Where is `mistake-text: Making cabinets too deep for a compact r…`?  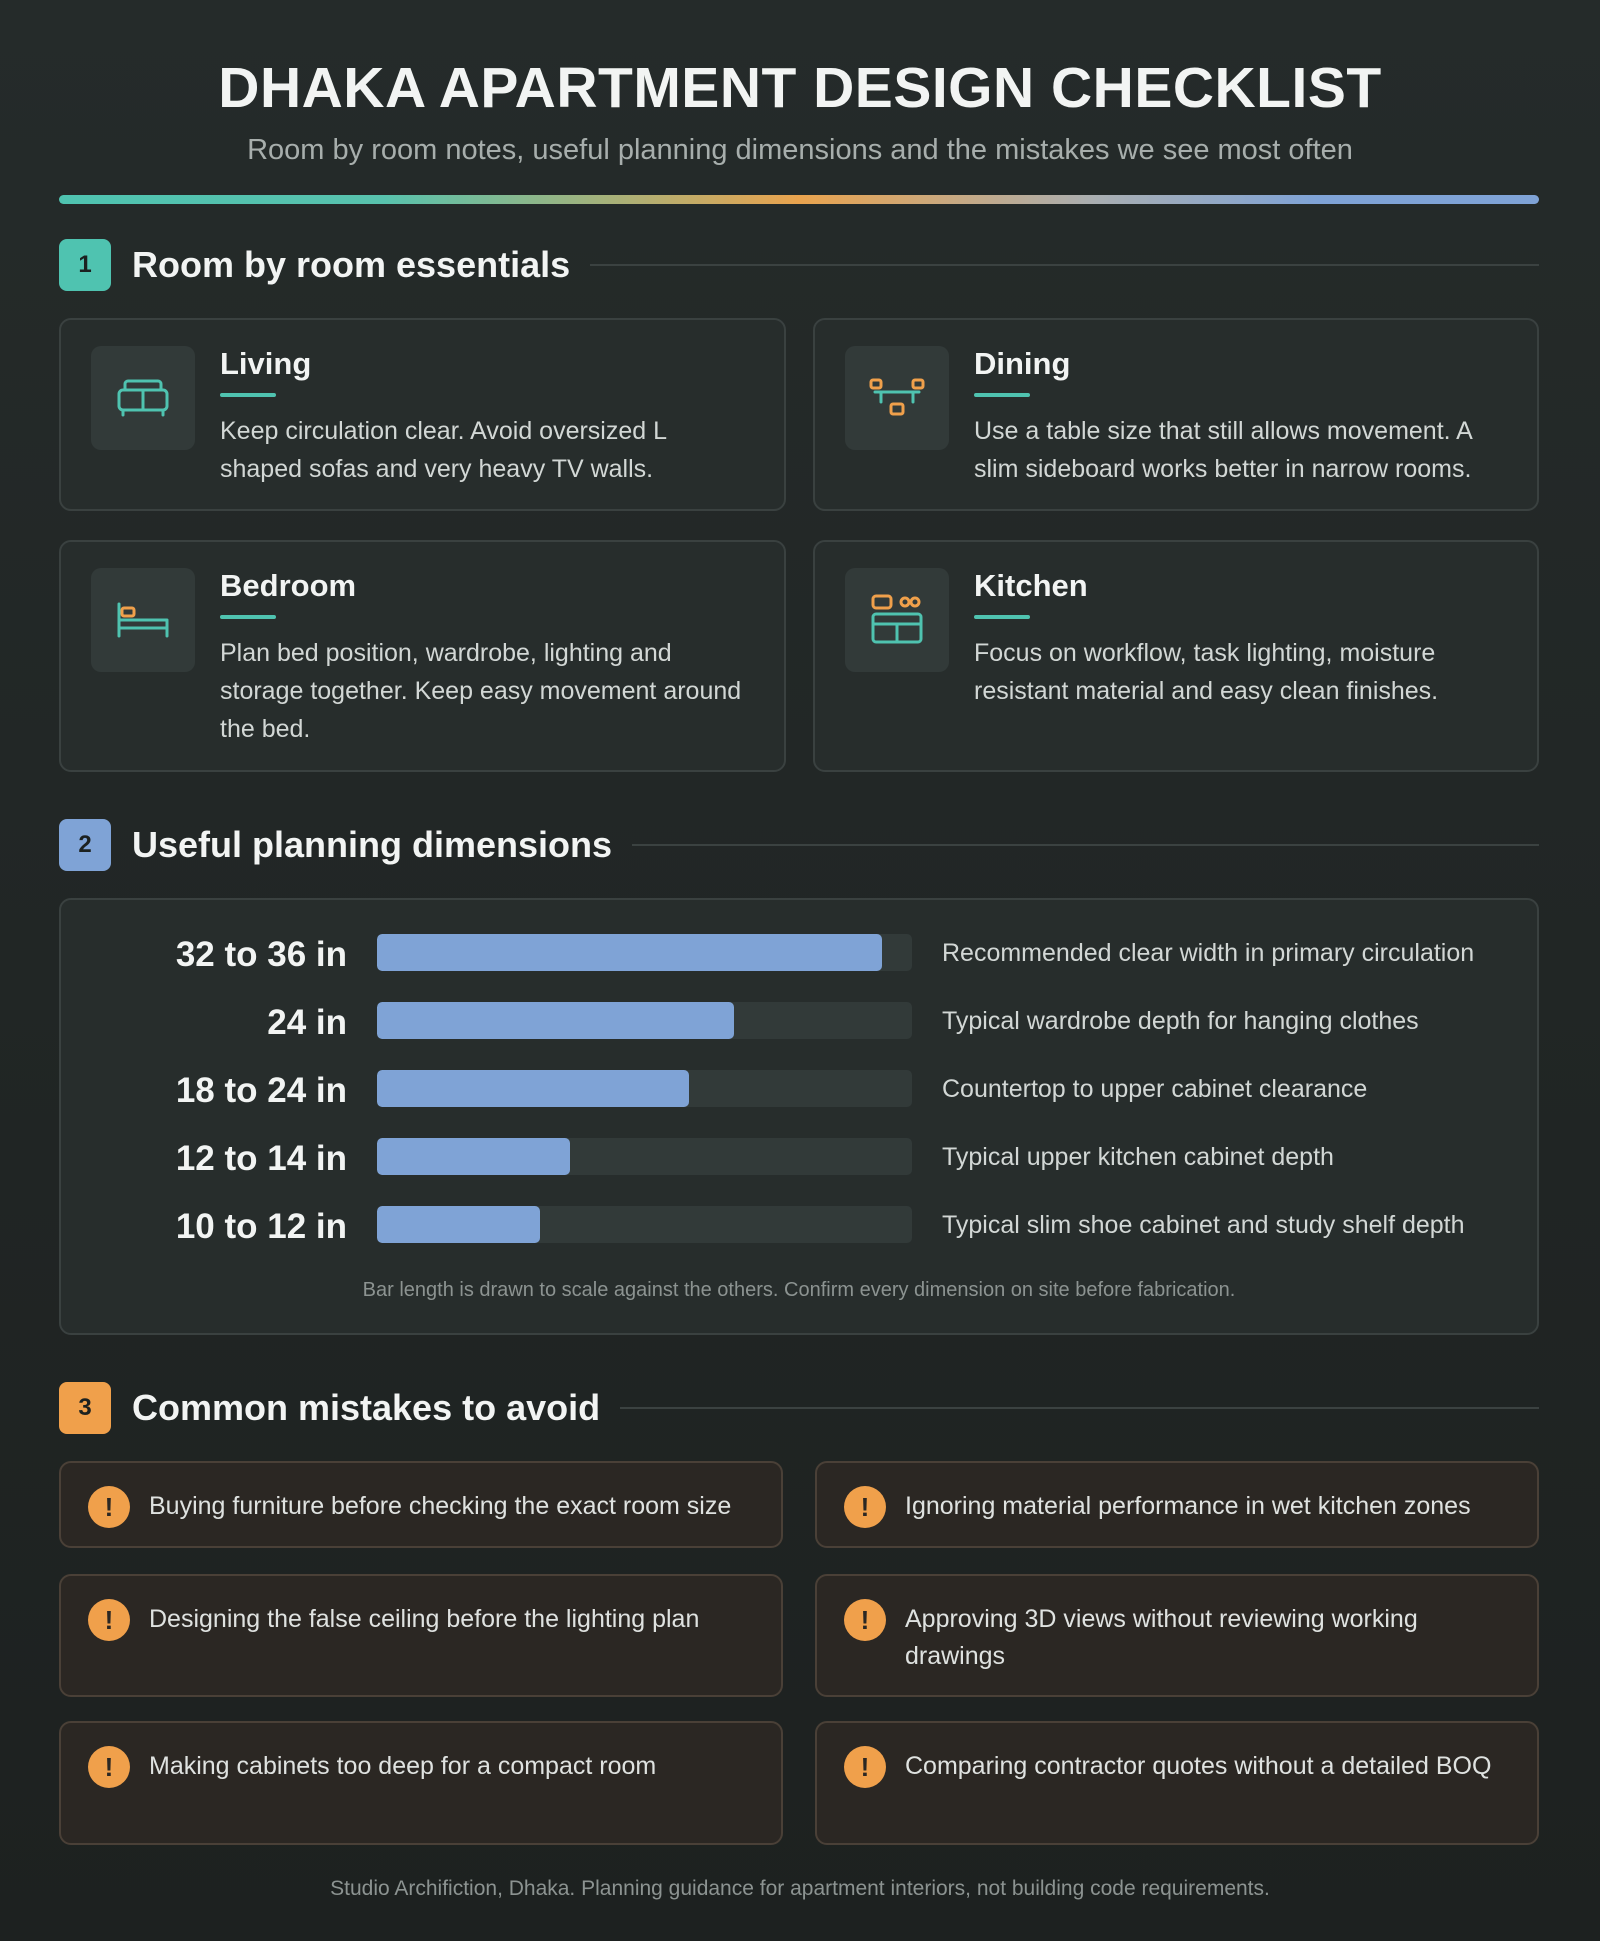 mistake-text: Making cabinets too deep for a compact r… is located at coordinates (403, 1766).